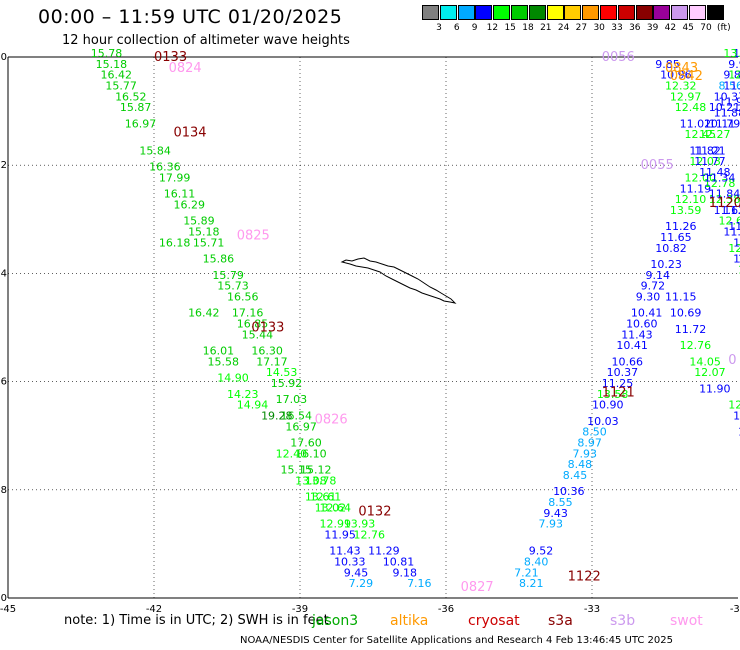  I want to click on wave-height-value: 9.14, so click(658, 275).